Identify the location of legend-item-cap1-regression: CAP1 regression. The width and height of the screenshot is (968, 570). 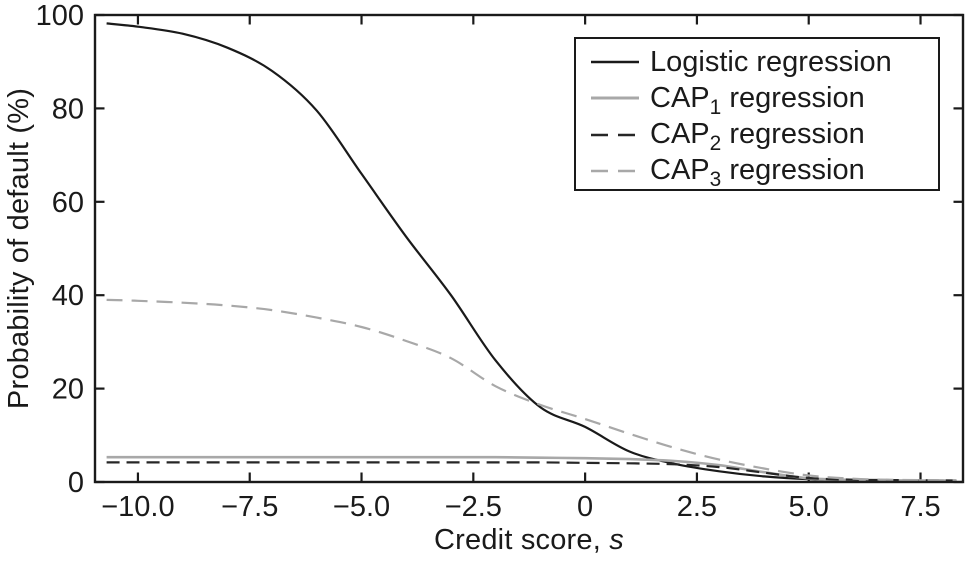
(764, 100).